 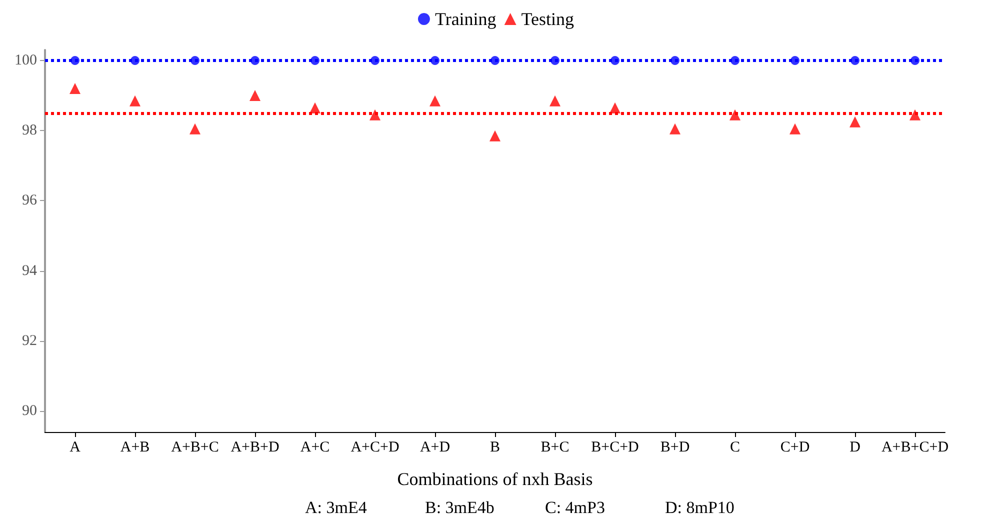 I want to click on x-tick-label: C, so click(x=735, y=448).